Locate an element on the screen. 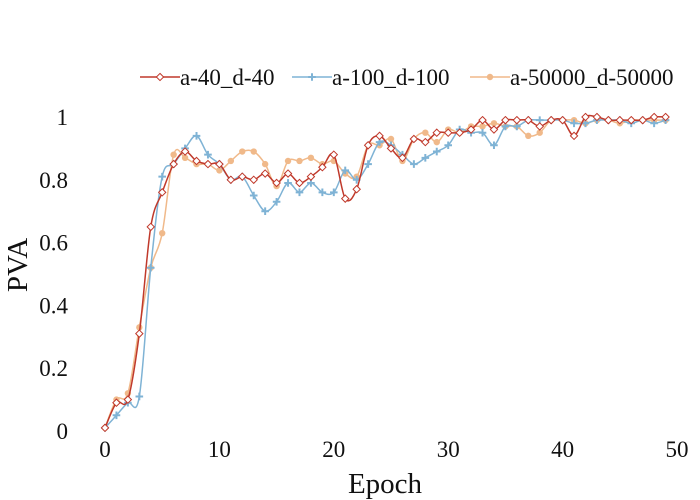  x-tick-label: 0 is located at coordinates (105, 449).